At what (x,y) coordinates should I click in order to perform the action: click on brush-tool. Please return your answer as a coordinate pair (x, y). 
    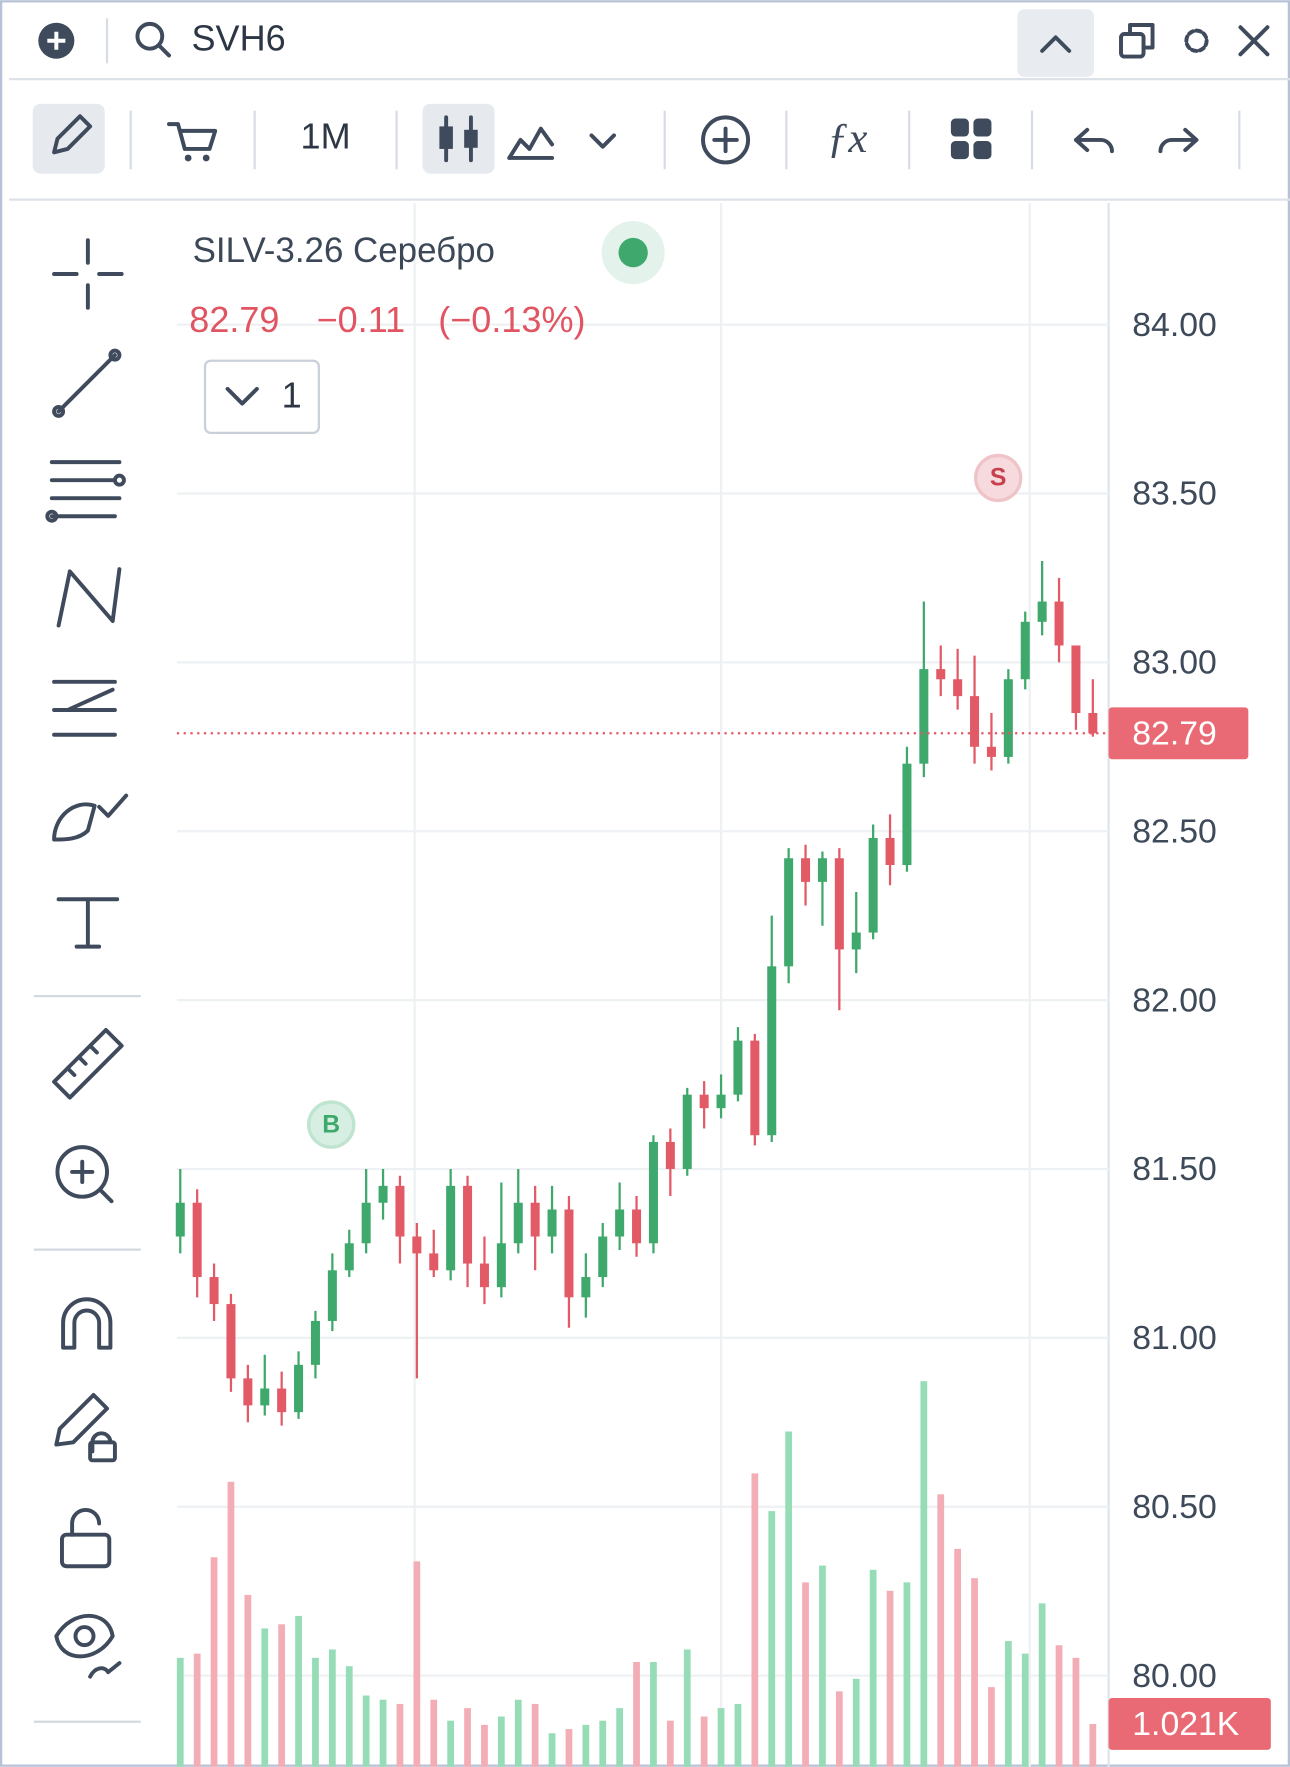
    Looking at the image, I should click on (90, 817).